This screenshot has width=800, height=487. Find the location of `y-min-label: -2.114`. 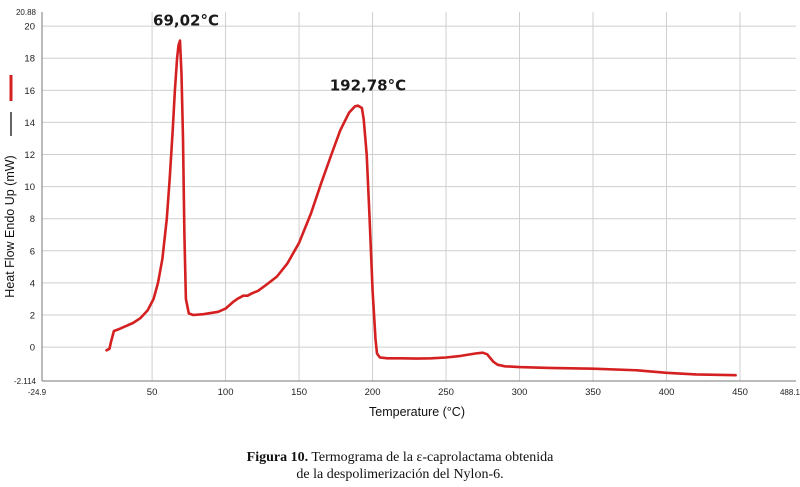

y-min-label: -2.114 is located at coordinates (25, 381).